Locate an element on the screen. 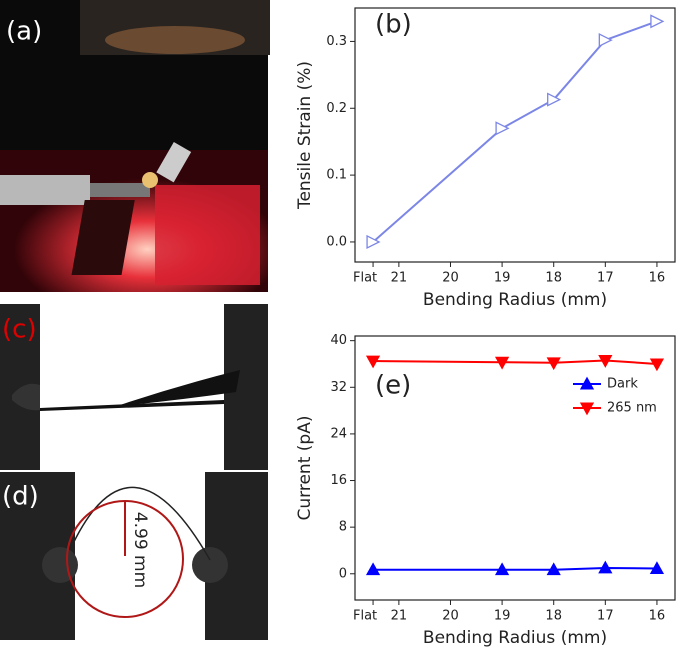 This screenshot has width=685, height=657. panel-label: (e) is located at coordinates (393, 386).